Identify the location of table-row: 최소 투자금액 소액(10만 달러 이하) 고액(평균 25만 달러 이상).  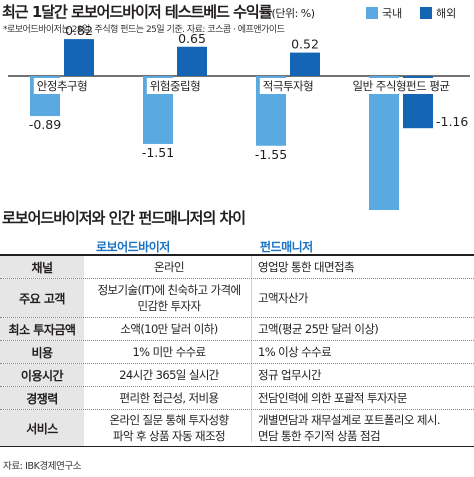
(237, 329).